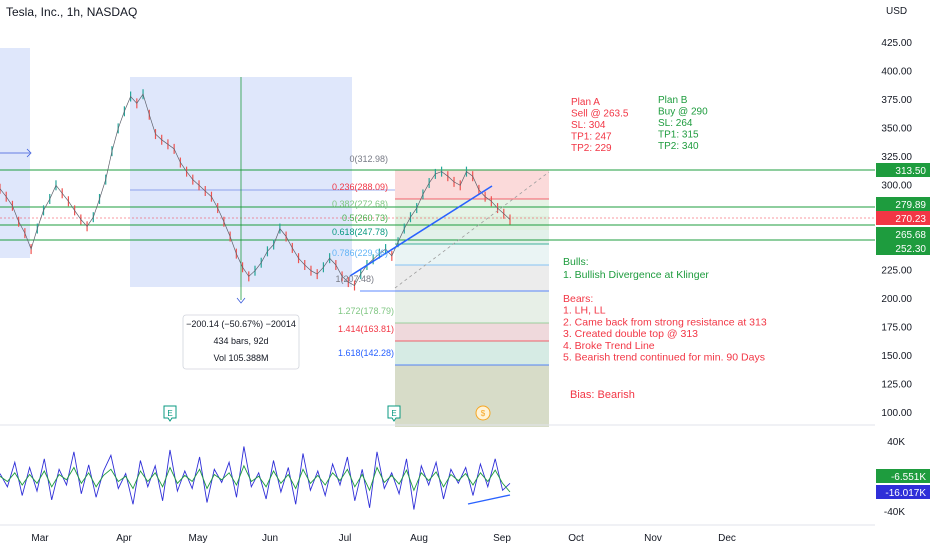 The height and width of the screenshot is (550, 932). I want to click on earnings-marker-1: E, so click(170, 413).